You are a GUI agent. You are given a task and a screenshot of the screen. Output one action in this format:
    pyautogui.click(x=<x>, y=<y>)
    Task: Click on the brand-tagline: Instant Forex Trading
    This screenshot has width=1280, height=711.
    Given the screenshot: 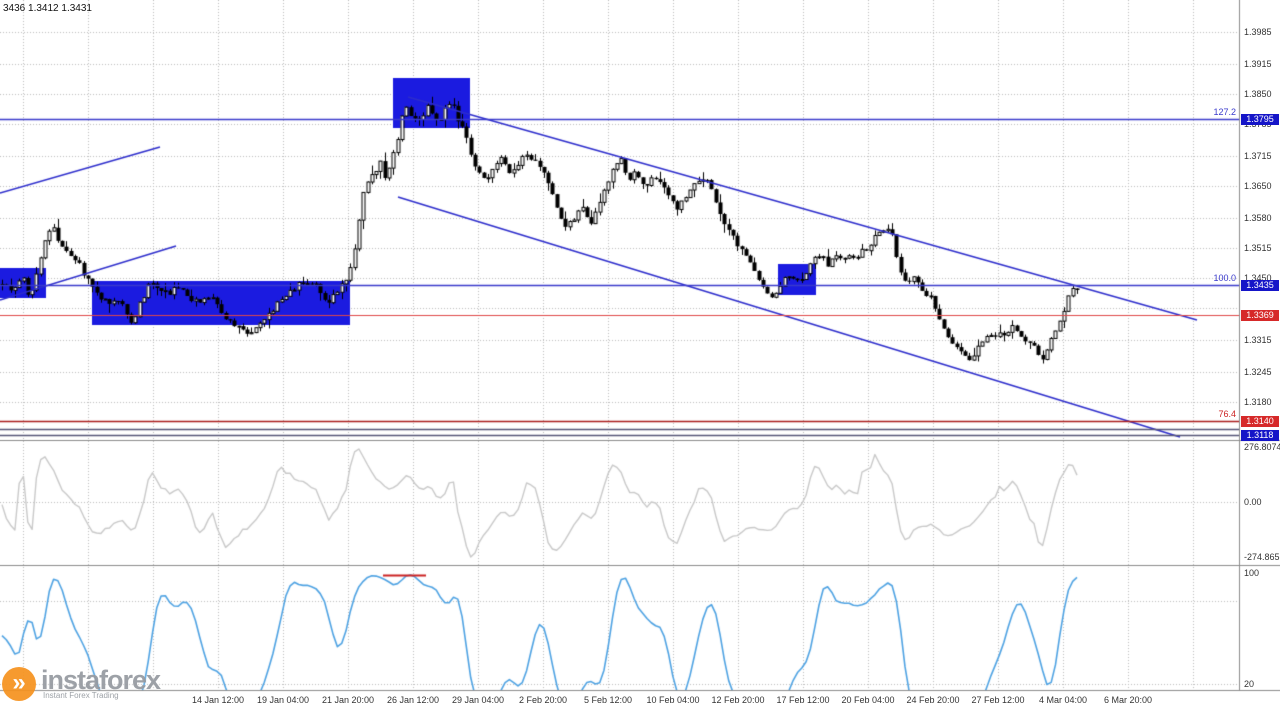 What is the action you would take?
    pyautogui.click(x=81, y=695)
    